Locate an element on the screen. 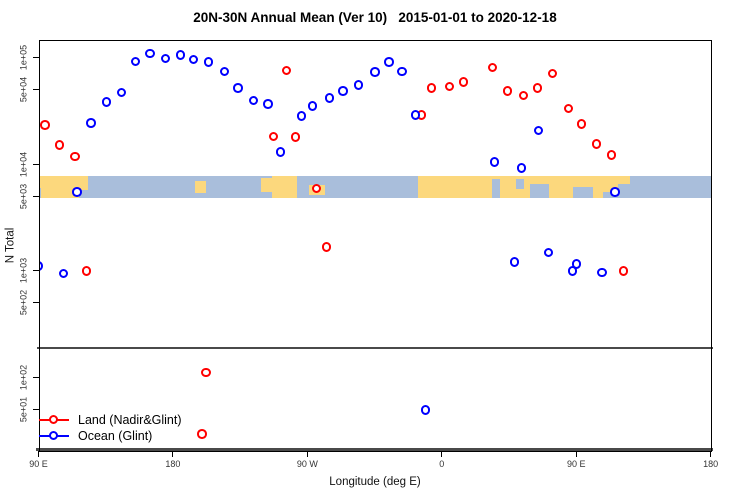  land-marker-icon is located at coordinates (54, 420).